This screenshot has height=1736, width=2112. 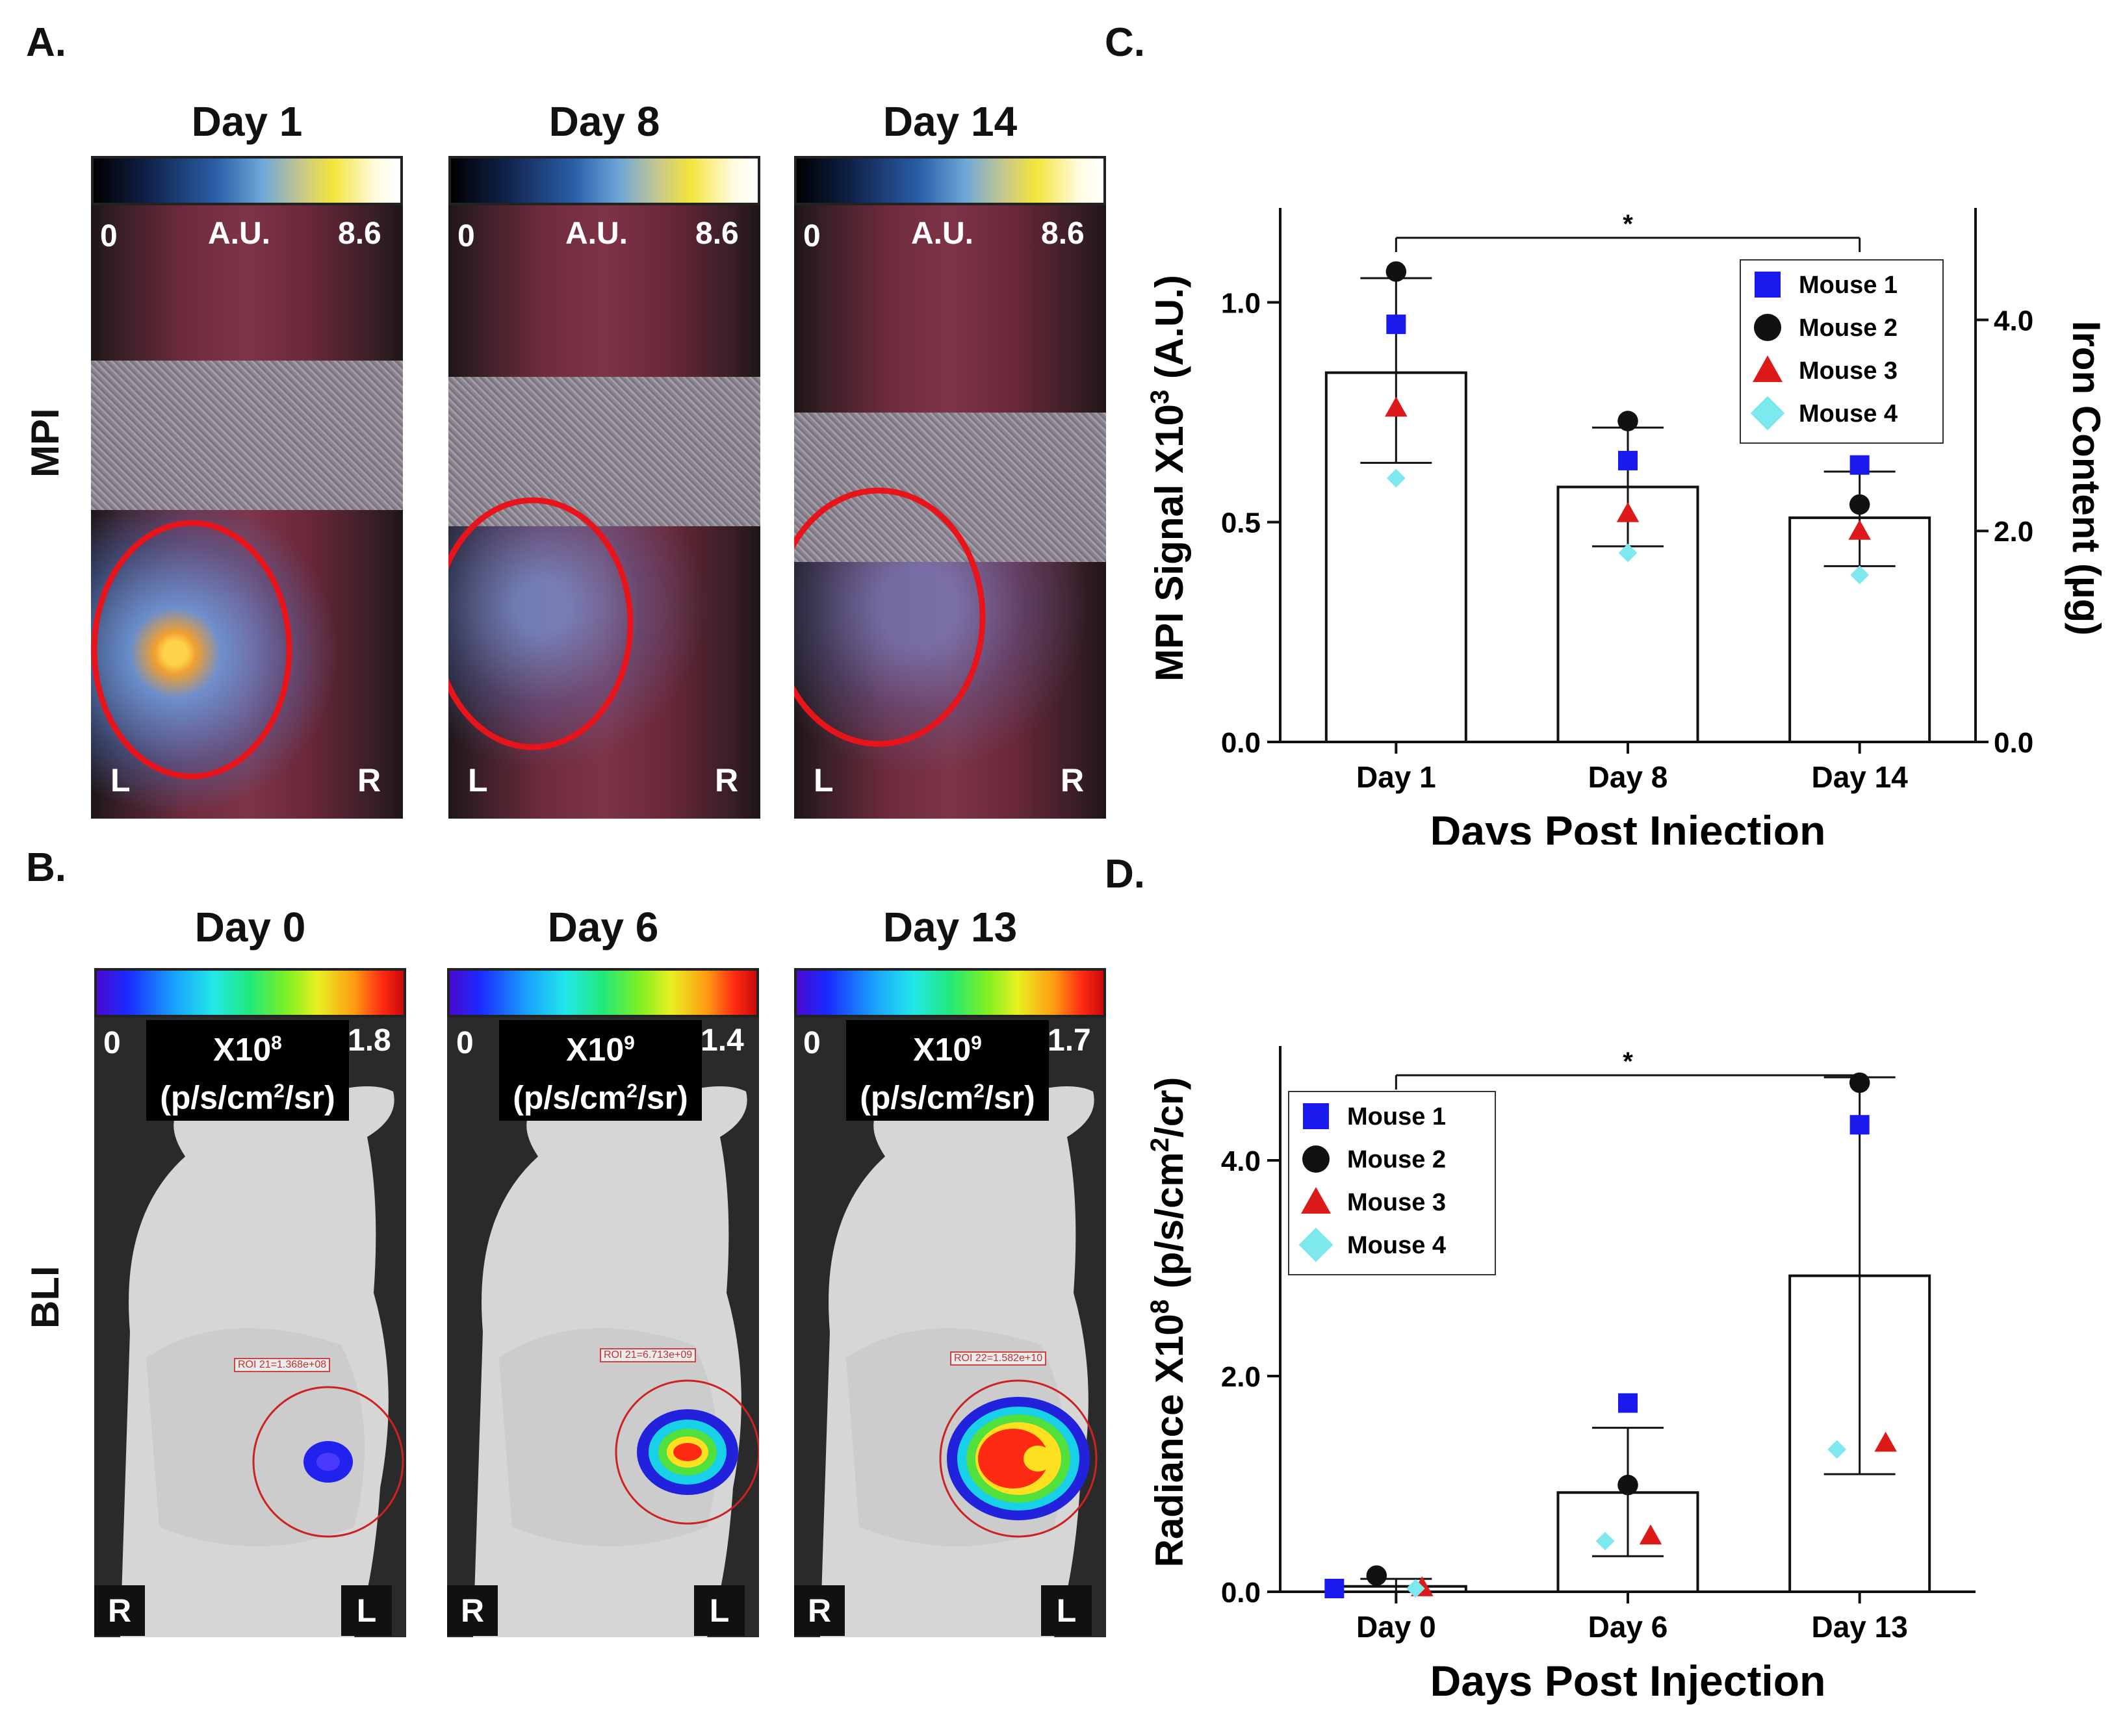 I want to click on y2-axis-label: Iron Content (µg), so click(x=2086, y=478).